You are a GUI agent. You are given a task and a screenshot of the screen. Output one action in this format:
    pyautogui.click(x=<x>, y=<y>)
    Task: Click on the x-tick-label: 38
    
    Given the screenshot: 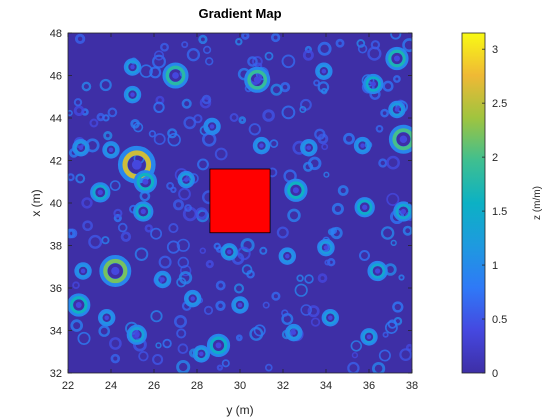 What is the action you would take?
    pyautogui.click(x=412, y=386)
    